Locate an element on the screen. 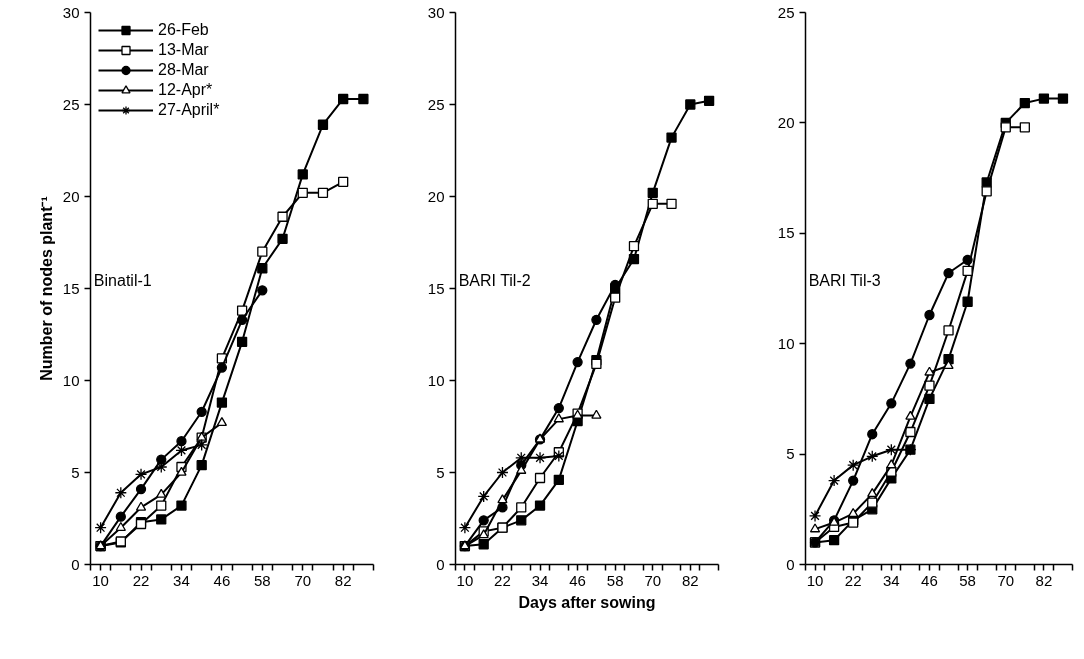  y-axis-title: Number of nodes plant⁻¹ is located at coordinates (46, 288).